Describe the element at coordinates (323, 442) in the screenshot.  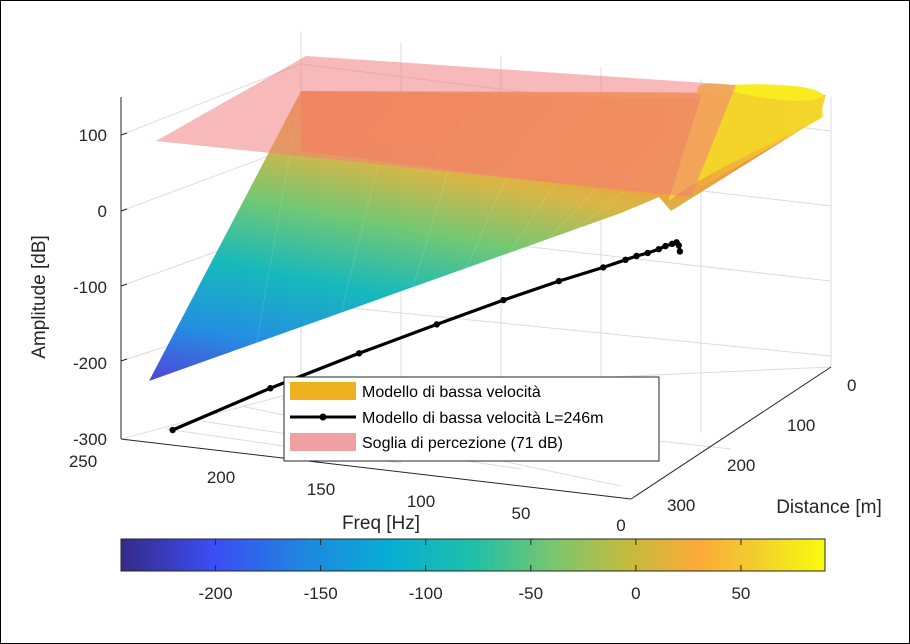
I see `legend-swatch-threshold` at that location.